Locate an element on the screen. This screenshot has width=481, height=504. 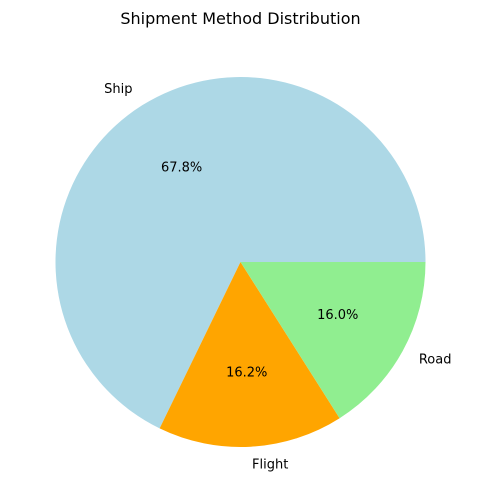
slice-percent-road: 16.0% is located at coordinates (337, 315).